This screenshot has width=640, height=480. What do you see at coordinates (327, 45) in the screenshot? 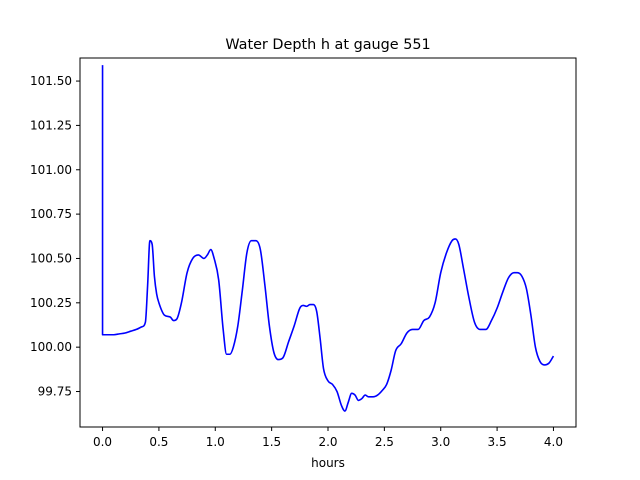
I see `chart-title: Water Depth h at gauge 551` at bounding box center [327, 45].